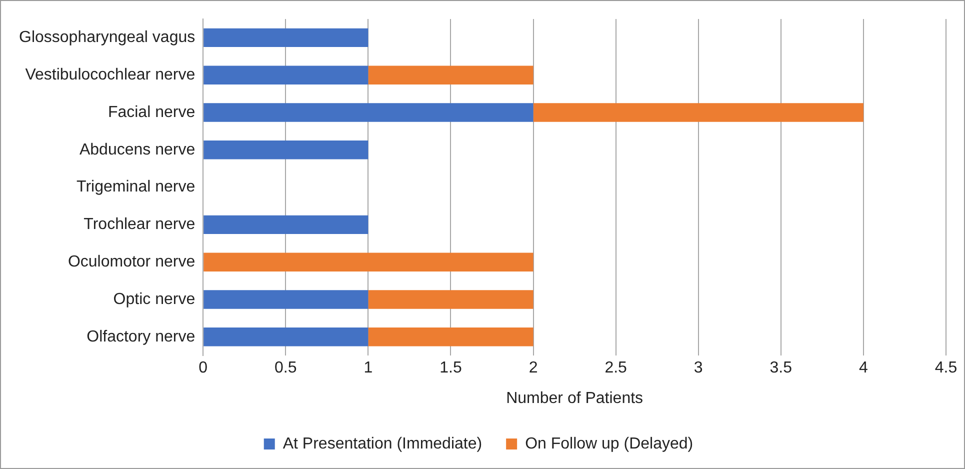  I want to click on x-tick-label: 0.5, so click(285, 368).